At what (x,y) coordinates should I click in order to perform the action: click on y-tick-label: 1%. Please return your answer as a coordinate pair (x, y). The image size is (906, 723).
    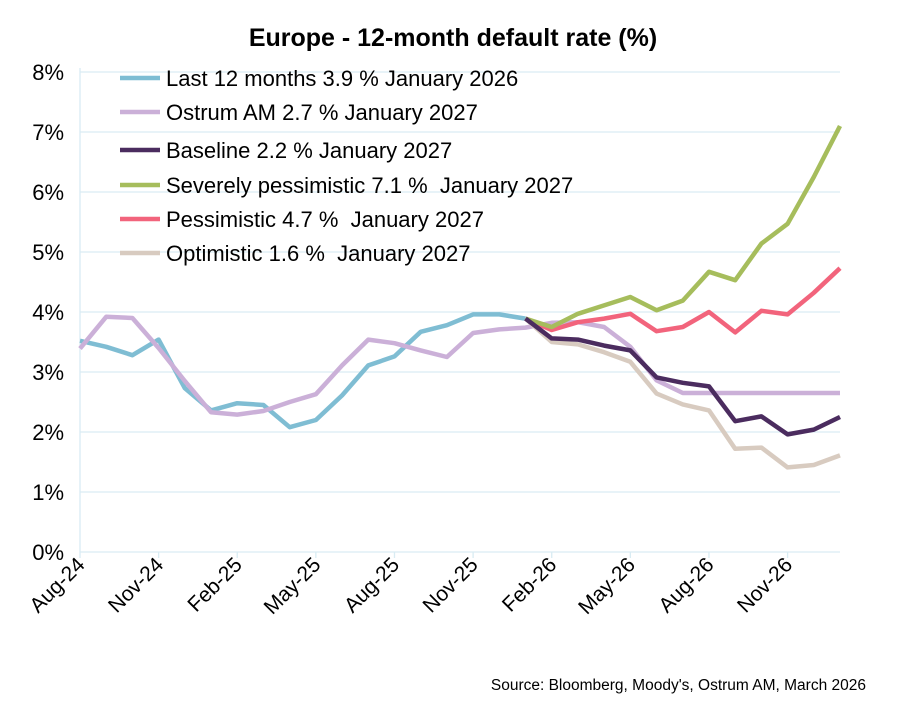
    Looking at the image, I should click on (48, 492).